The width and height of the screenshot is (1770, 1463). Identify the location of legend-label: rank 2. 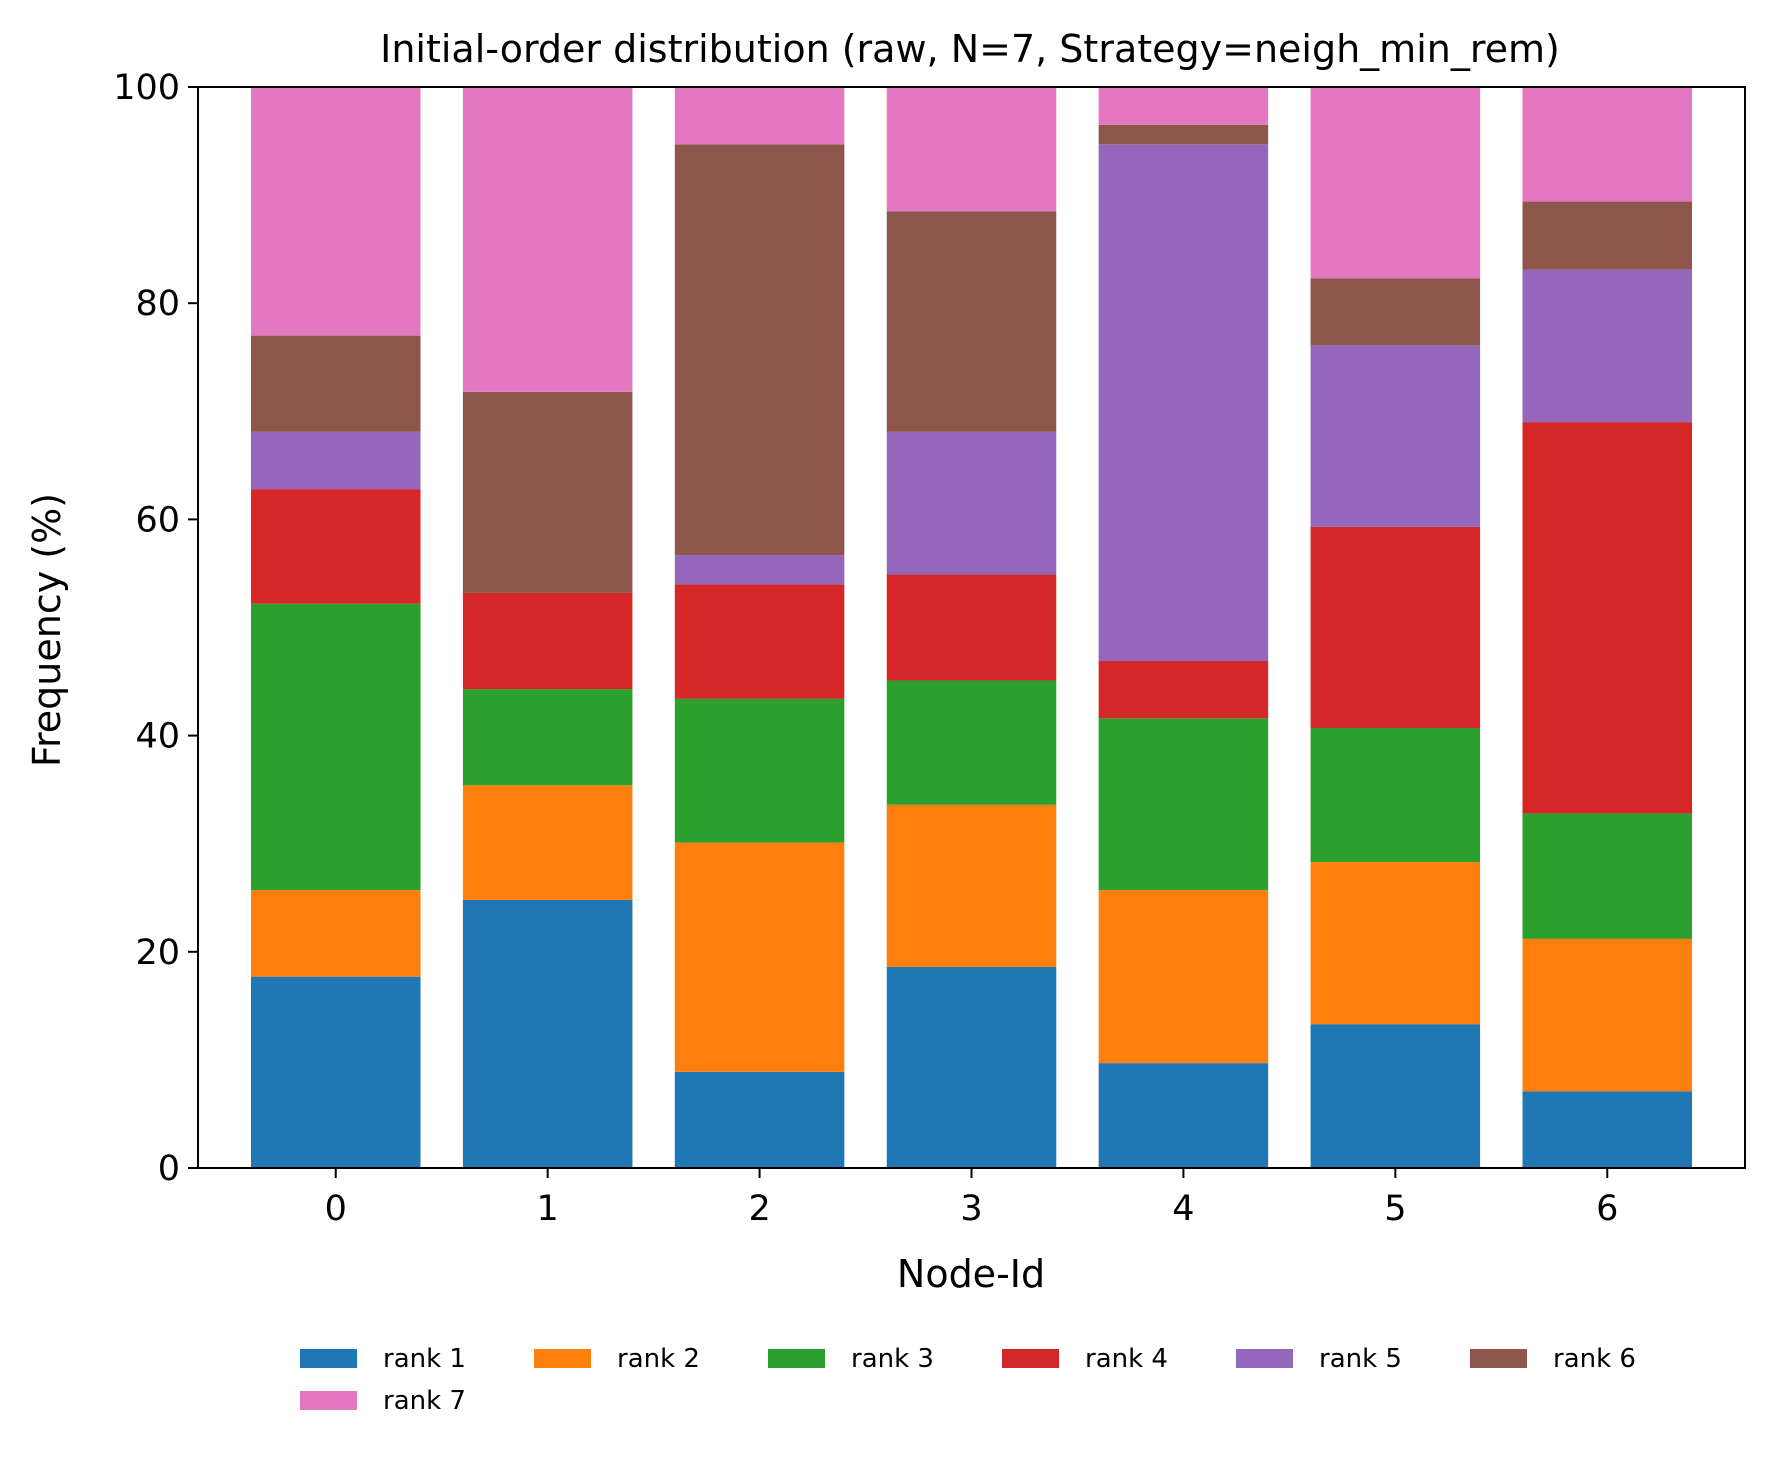
(658, 1359).